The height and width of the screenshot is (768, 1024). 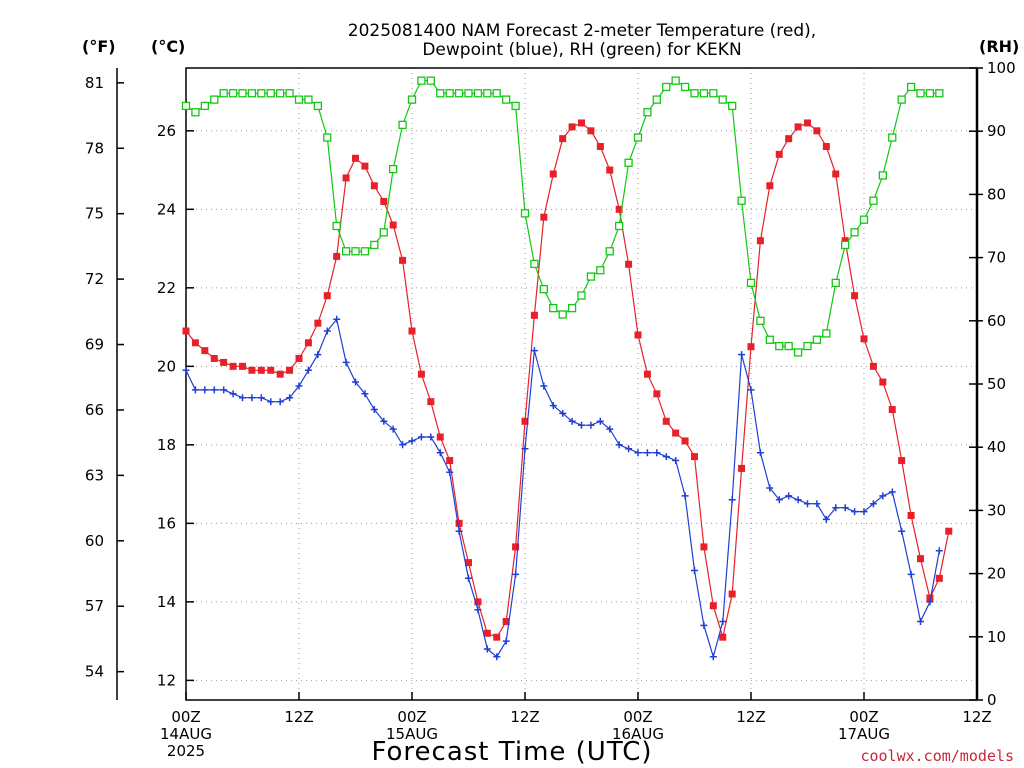 What do you see at coordinates (937, 756) in the screenshot?
I see `credit-text: coolwx.com/models` at bounding box center [937, 756].